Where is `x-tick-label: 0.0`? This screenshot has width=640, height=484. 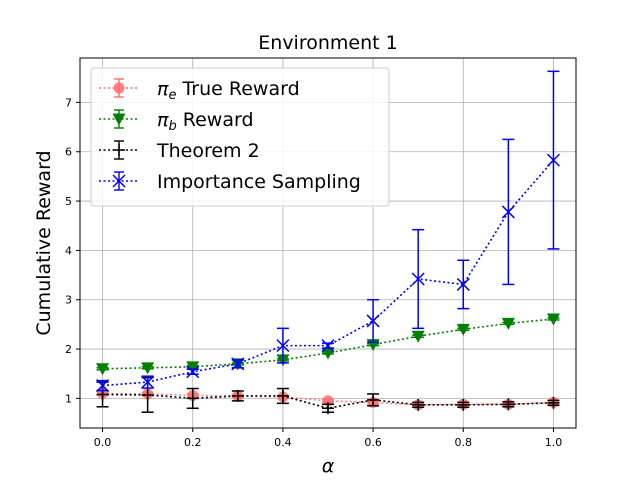
x-tick-label: 0.0 is located at coordinates (103, 442).